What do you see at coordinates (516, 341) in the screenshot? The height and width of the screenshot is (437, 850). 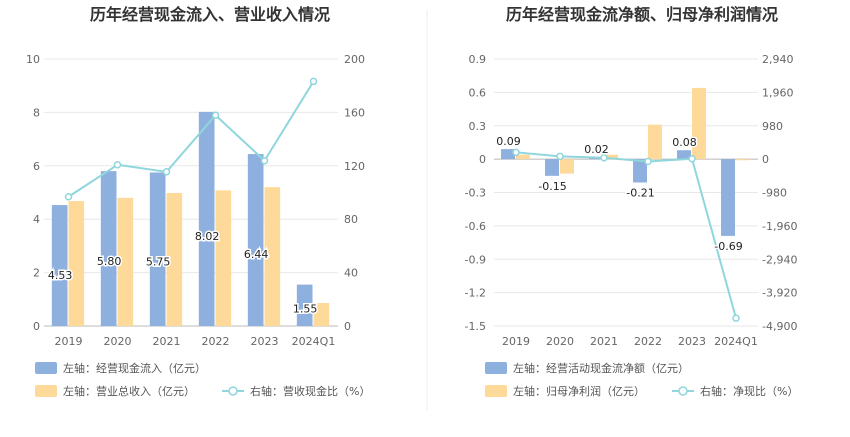 I see `chart2-category-label: 2019` at bounding box center [516, 341].